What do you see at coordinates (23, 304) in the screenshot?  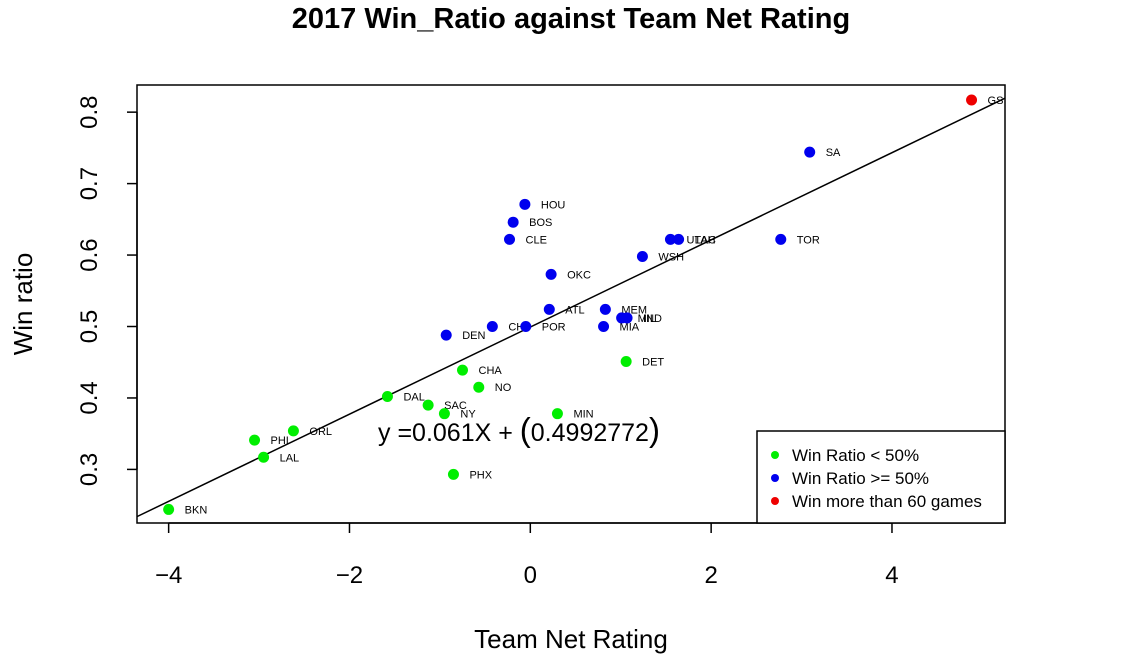 I see `y-axis-title: Win ratio` at bounding box center [23, 304].